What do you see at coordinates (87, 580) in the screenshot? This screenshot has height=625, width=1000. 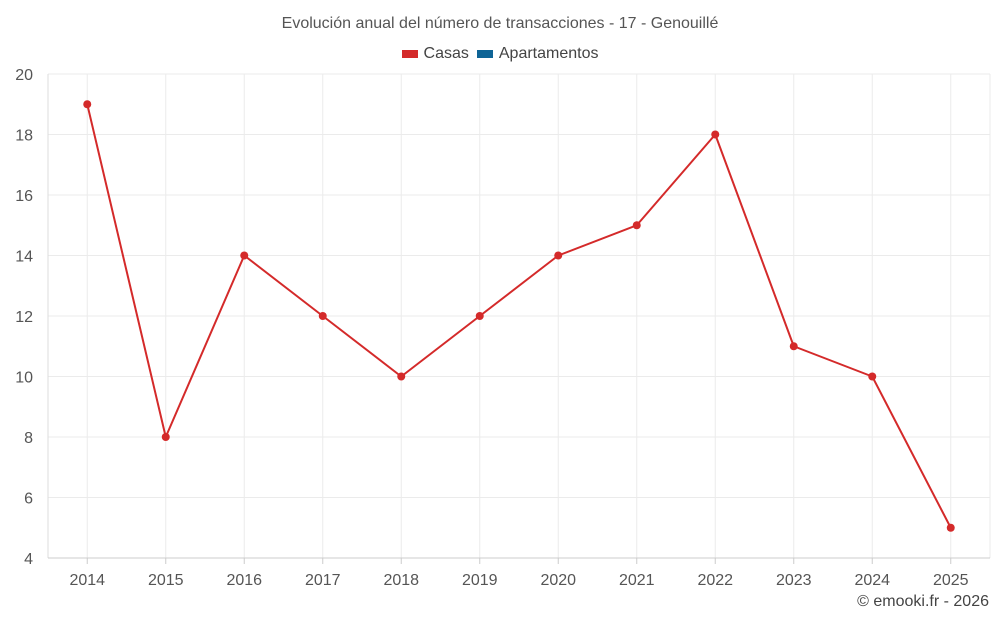 I see `x-tick-label: 2014` at bounding box center [87, 580].